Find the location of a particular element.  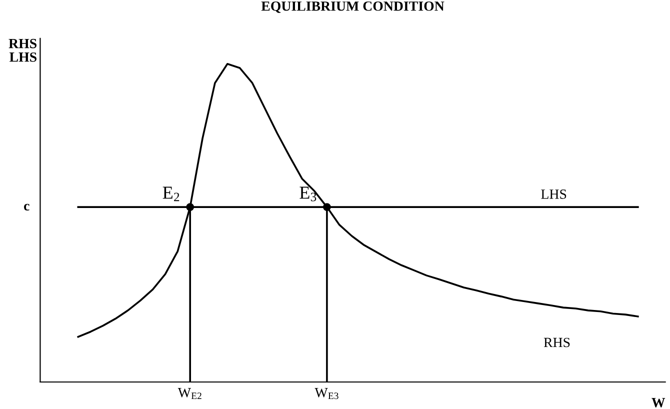

annotation: E$_{2}$ is located at coordinates (171, 194).